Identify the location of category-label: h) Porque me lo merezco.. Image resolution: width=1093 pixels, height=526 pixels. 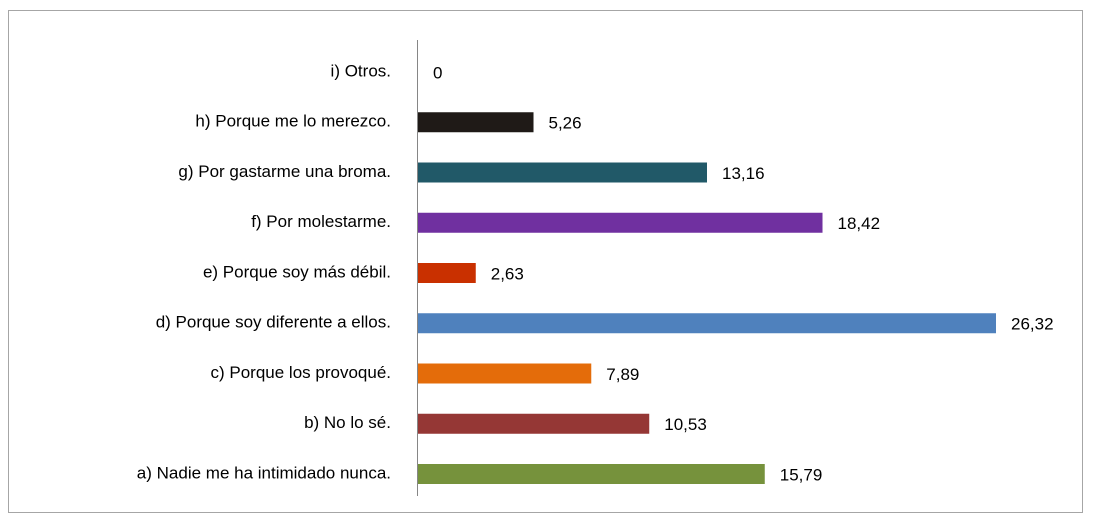
(293, 121).